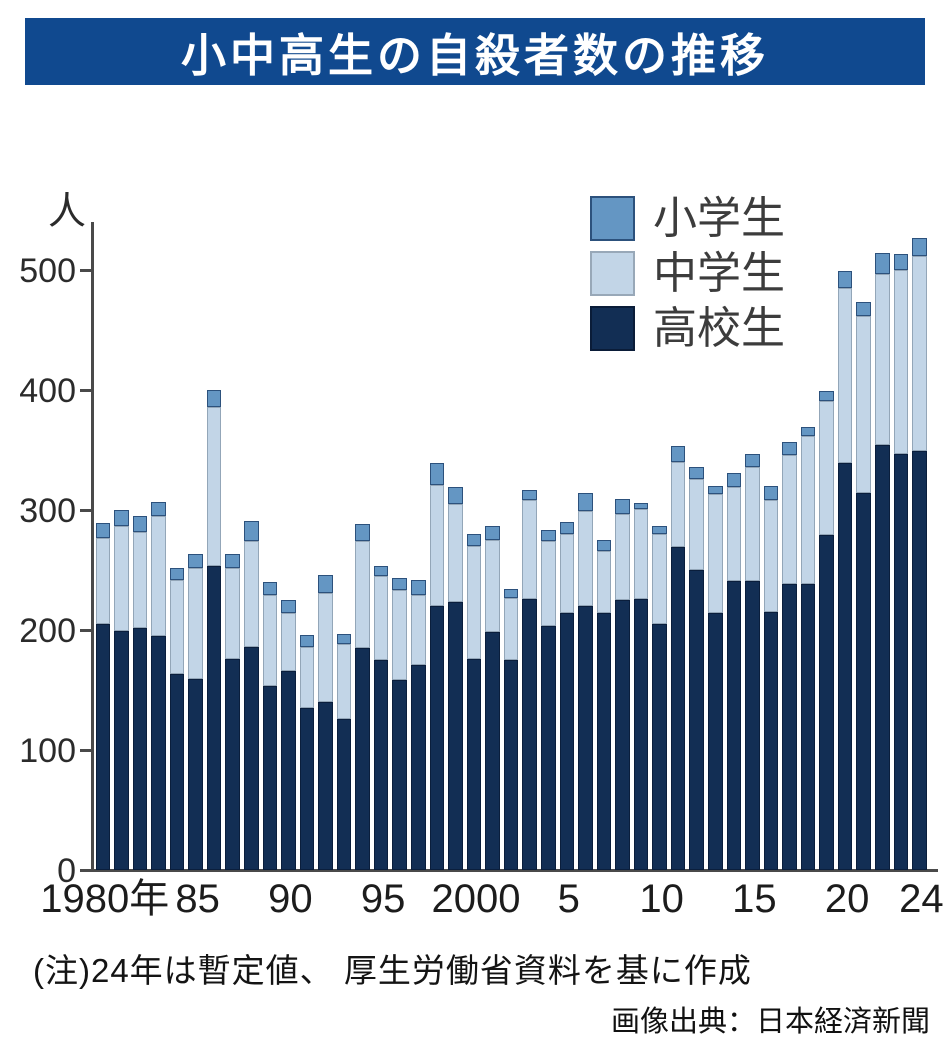  Describe the element at coordinates (641, 734) in the screenshot. I see `bar-2009-高校生` at that location.